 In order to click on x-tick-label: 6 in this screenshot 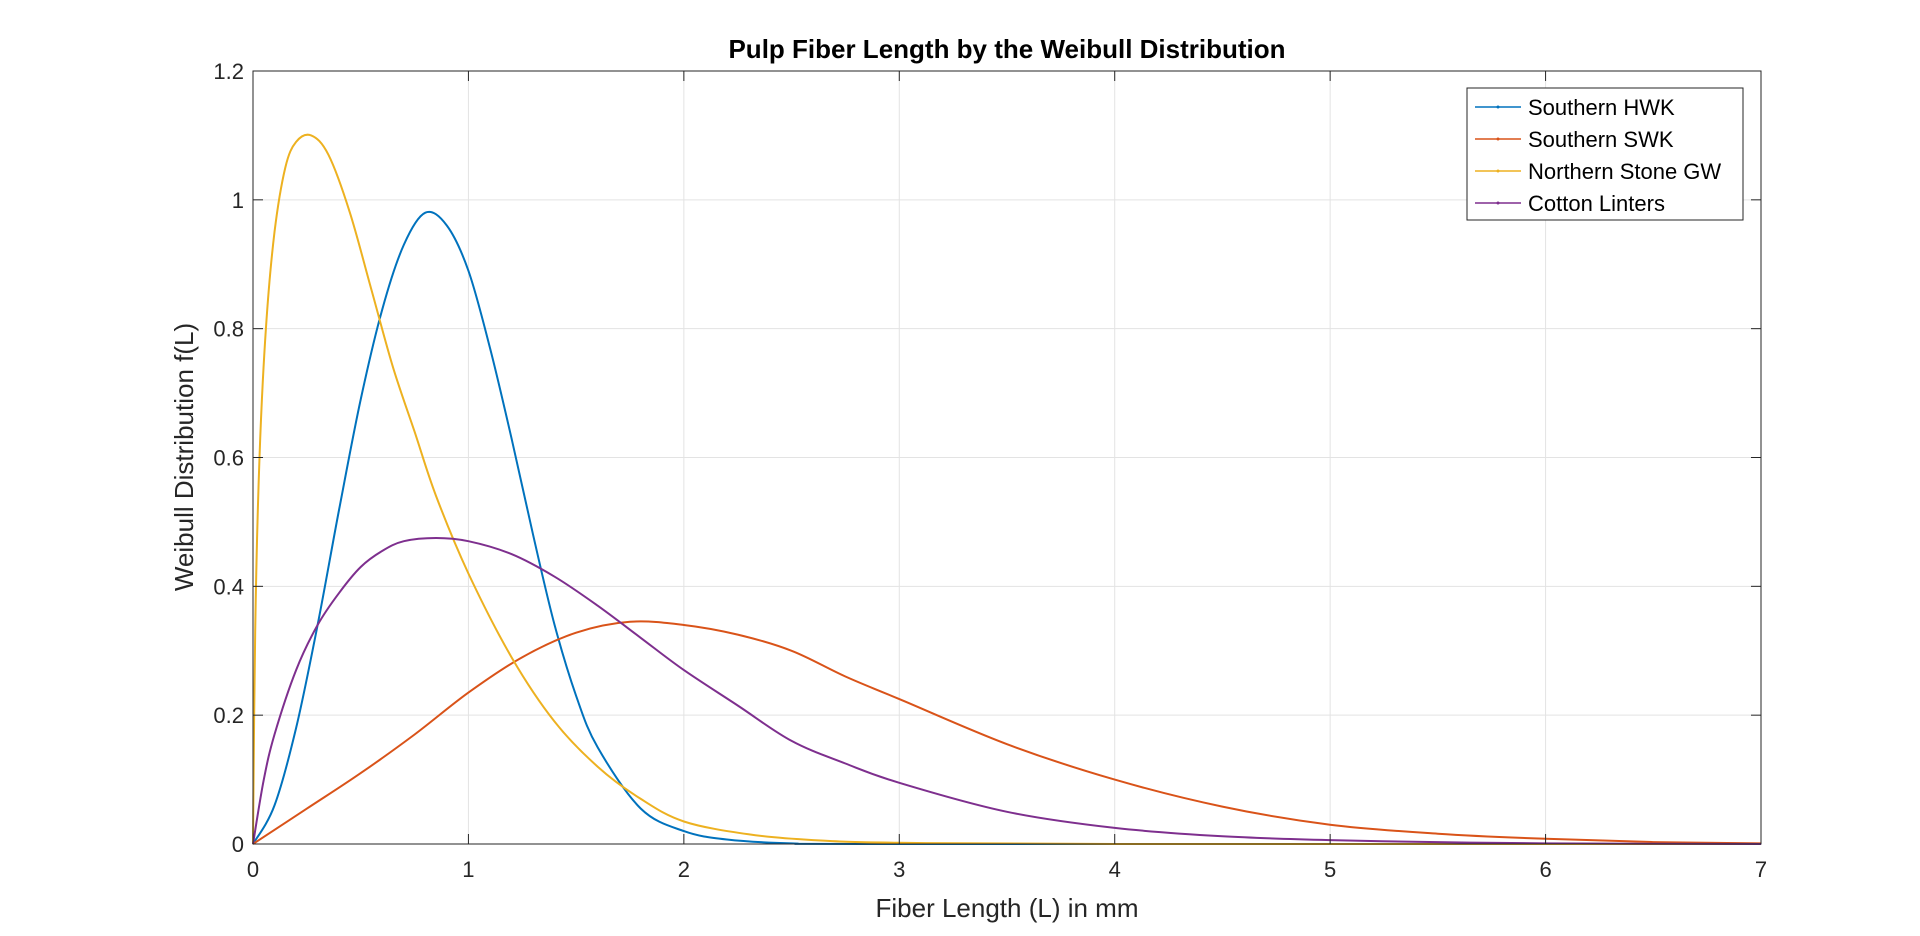, I will do `click(1545, 869)`.